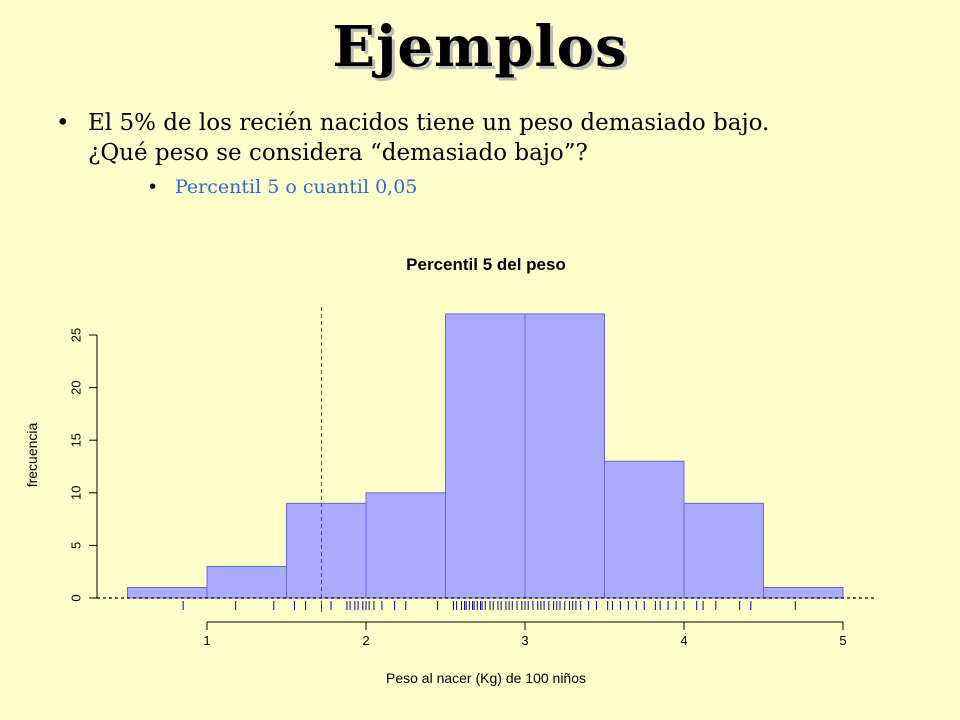 The width and height of the screenshot is (960, 720). What do you see at coordinates (296, 187) in the screenshot?
I see `sub-bullet-text: Percentil 5 o cuantil 0,05` at bounding box center [296, 187].